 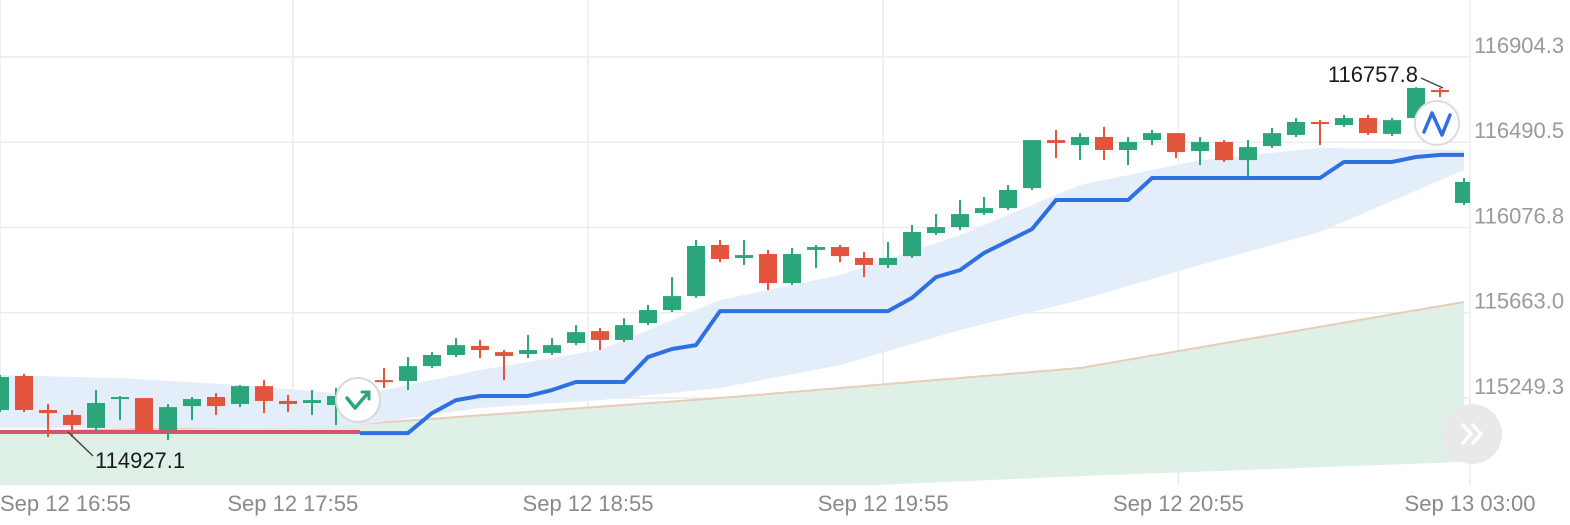 I want to click on x-tick-label: Sep 12 16:55, so click(x=65, y=503).